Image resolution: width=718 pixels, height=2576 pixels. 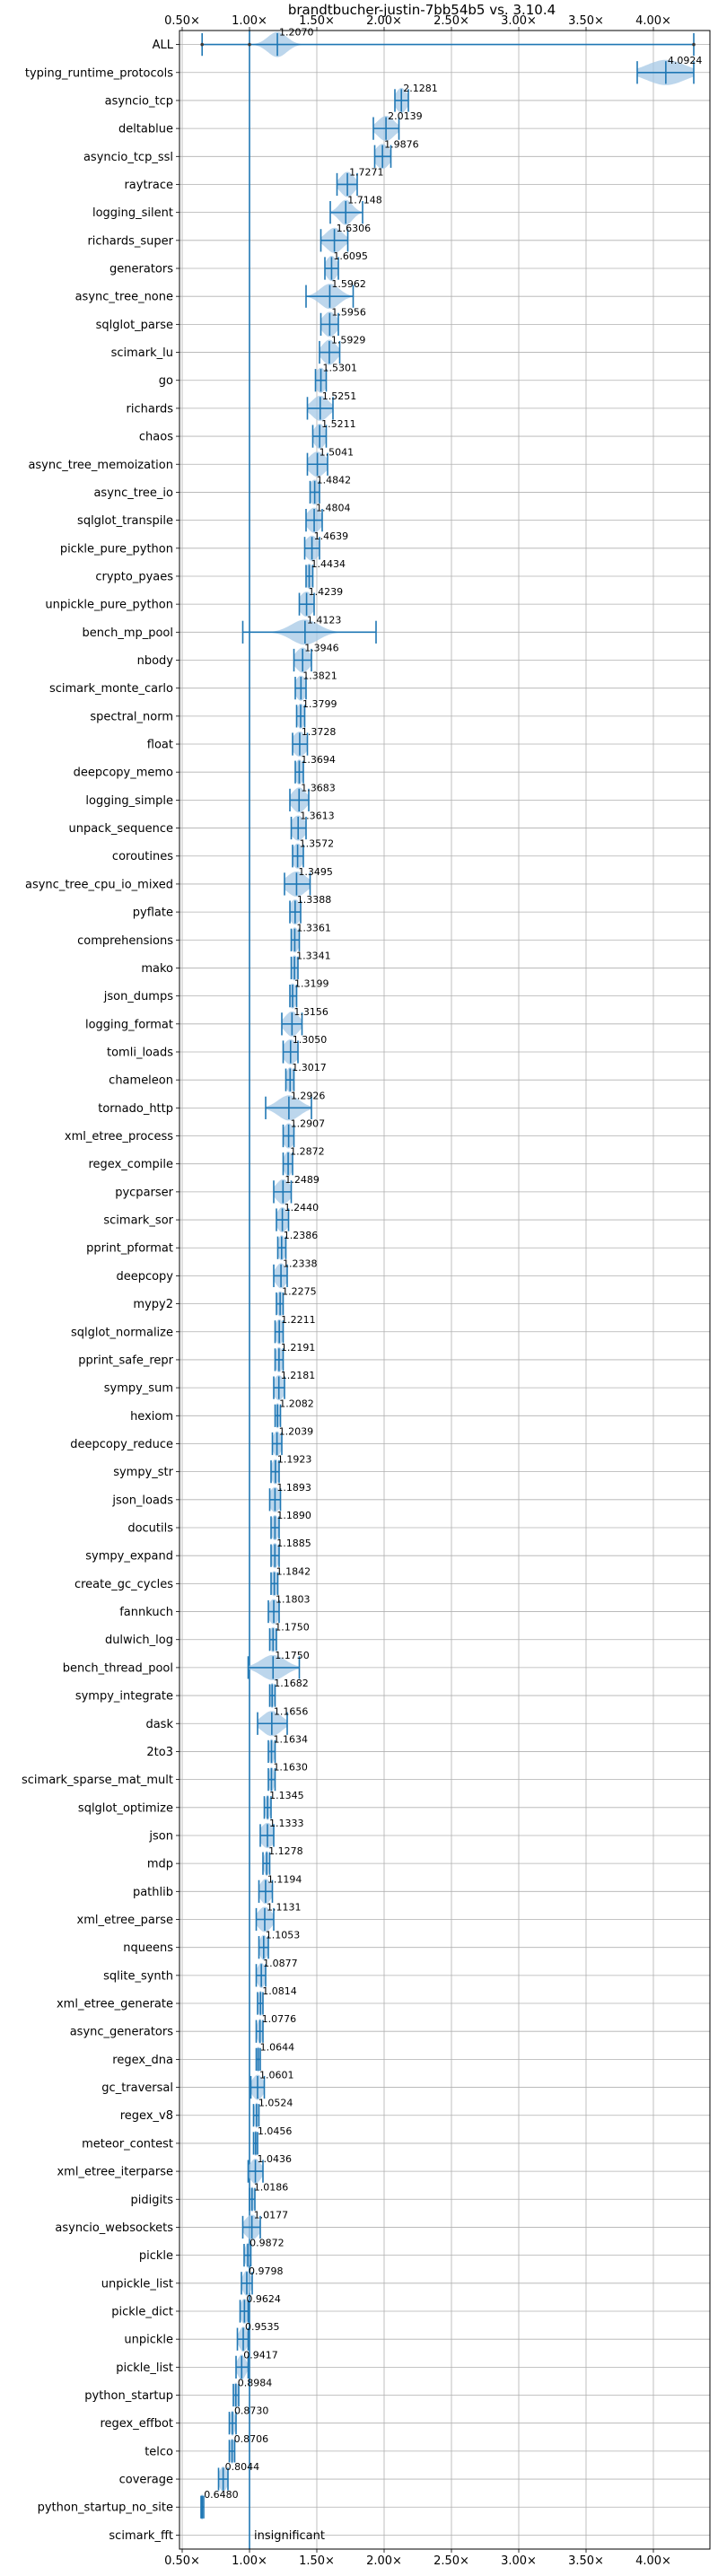 I want to click on benchmark-name-label: pprint_safe_repr, so click(x=125, y=1360).